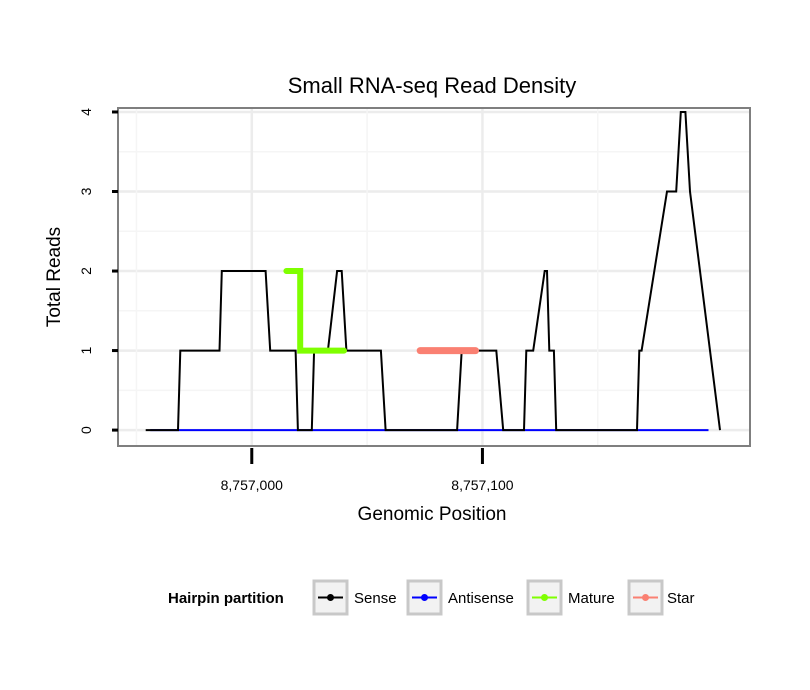  Describe the element at coordinates (315, 311) in the screenshot. I see `series-line-mature` at that location.